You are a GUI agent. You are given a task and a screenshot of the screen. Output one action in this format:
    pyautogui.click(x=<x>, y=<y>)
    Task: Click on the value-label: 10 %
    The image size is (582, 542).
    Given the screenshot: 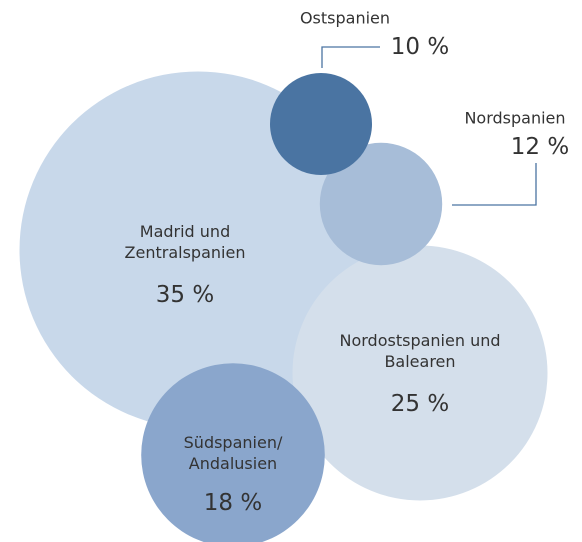 What is the action you would take?
    pyautogui.click(x=420, y=47)
    